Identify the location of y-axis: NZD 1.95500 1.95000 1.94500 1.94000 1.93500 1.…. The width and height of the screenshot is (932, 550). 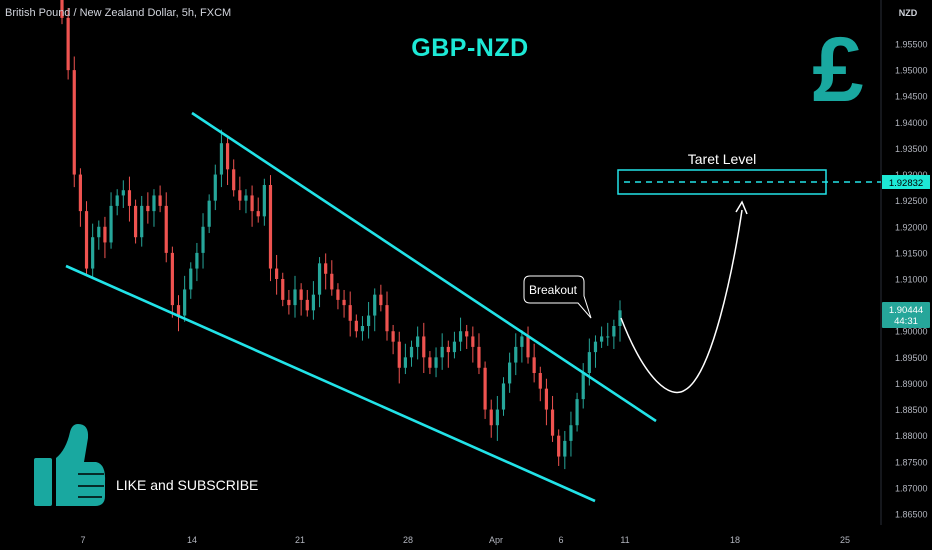
(904, 262).